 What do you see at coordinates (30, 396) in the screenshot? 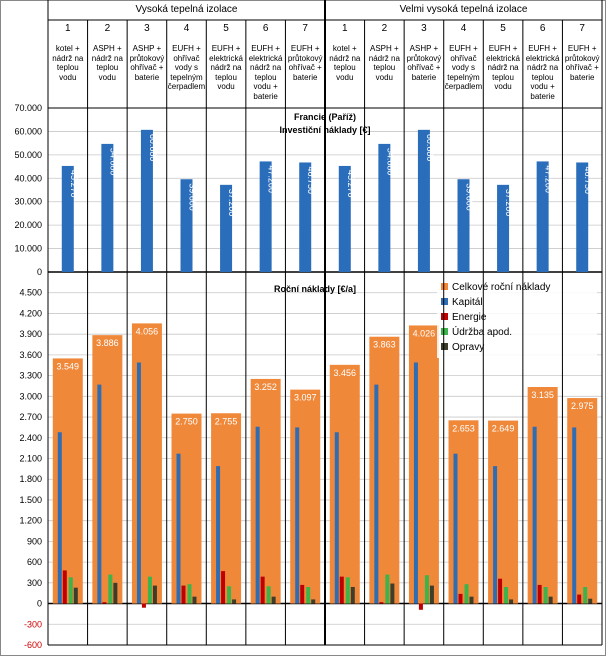
I see `y-tick-label: 3.000` at bounding box center [30, 396].